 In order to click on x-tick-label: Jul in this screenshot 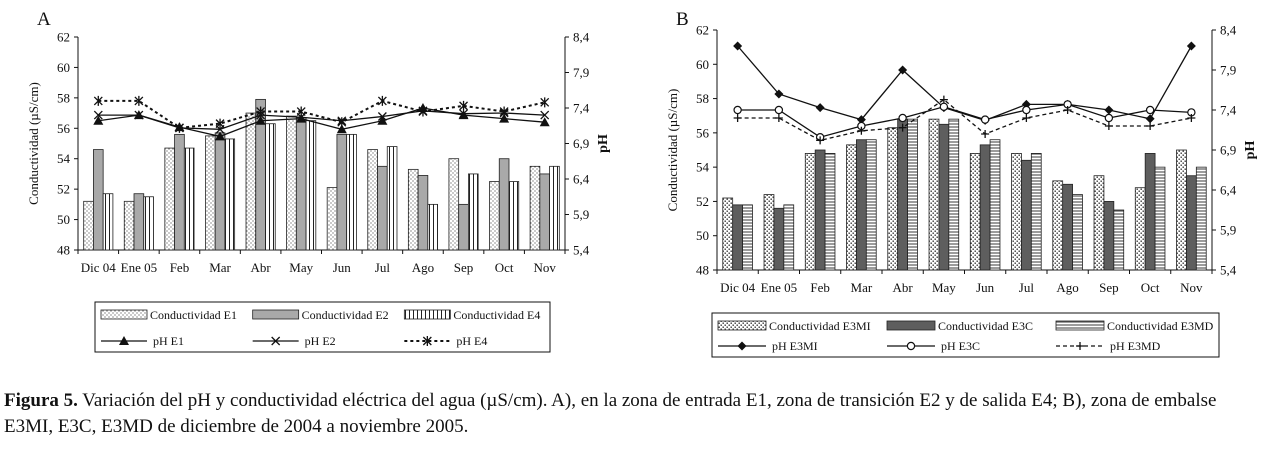, I will do `click(1027, 287)`.